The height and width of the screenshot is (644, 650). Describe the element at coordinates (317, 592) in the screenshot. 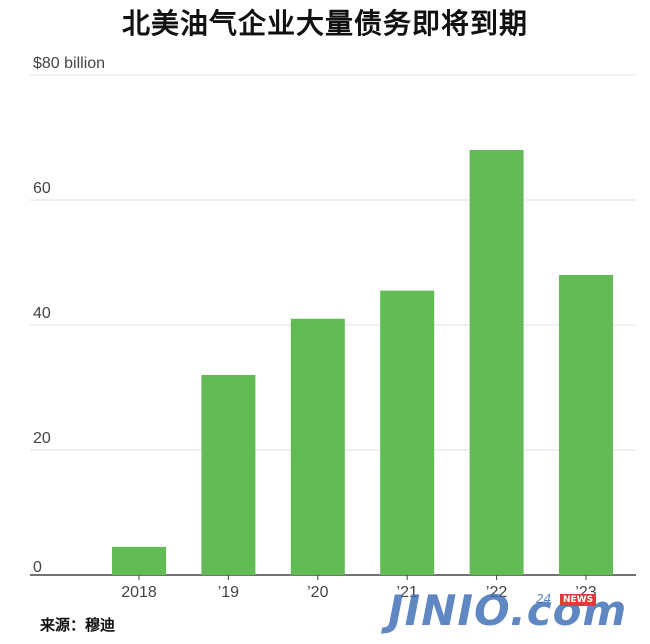

I see `x-tick-label: ’20` at that location.